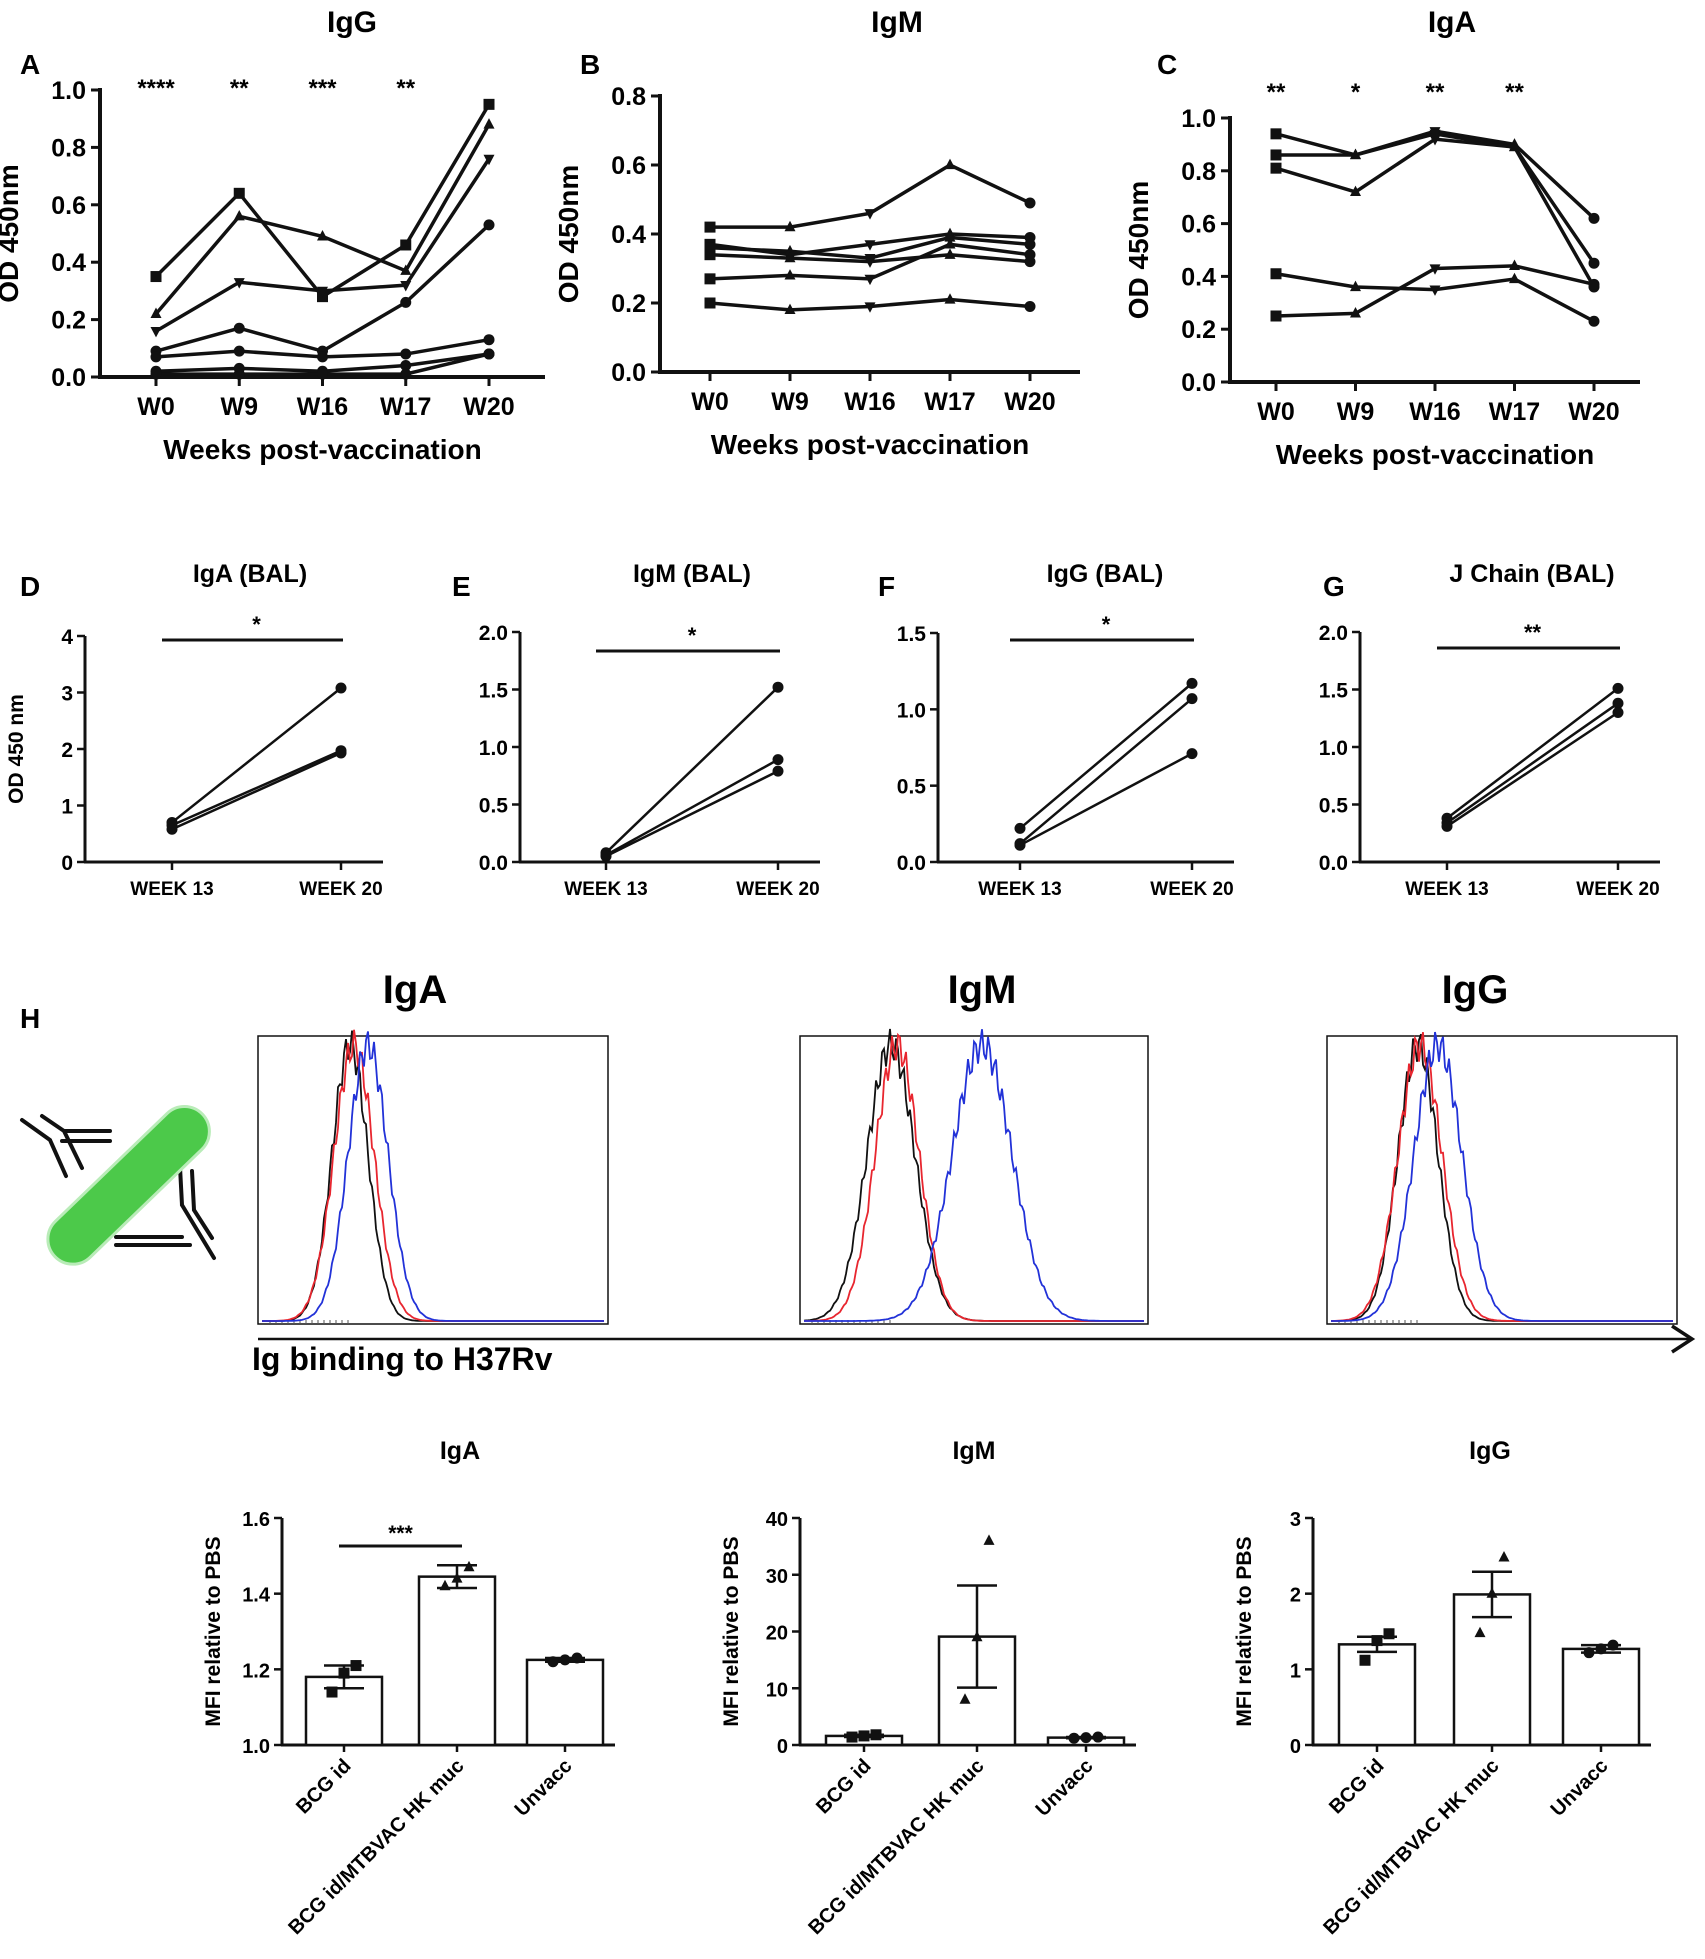 This screenshot has height=1959, width=1705. I want to click on histogram-curve-blue, so click(974, 1175).